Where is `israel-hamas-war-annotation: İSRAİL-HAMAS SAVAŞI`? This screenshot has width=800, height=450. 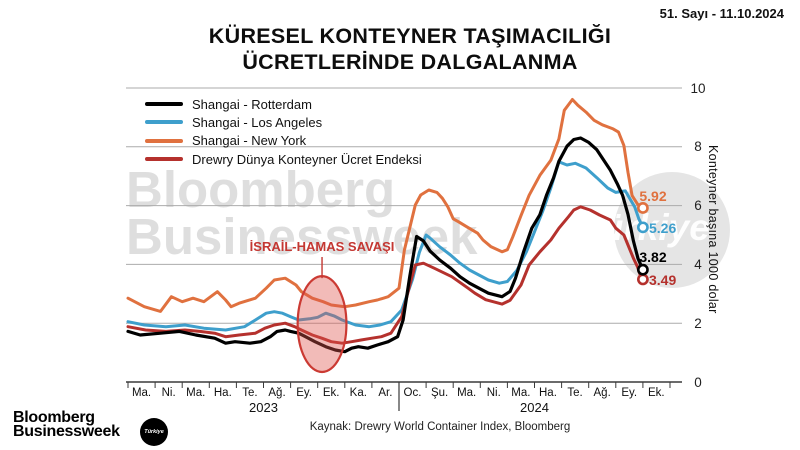 israel-hamas-war-annotation: İSRAİL-HAMAS SAVAŞI is located at coordinates (322, 246).